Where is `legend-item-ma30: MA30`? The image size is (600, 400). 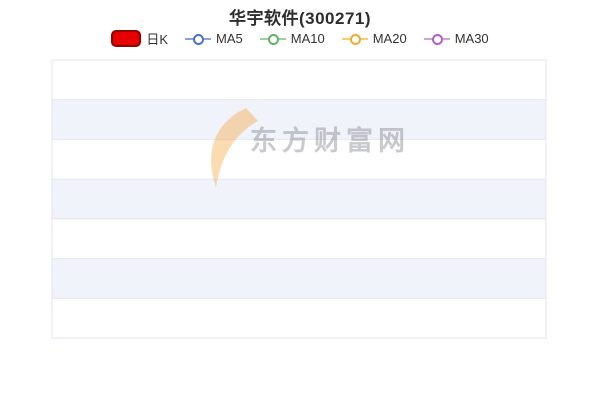
legend-item-ma30: MA30 is located at coordinates (456, 38).